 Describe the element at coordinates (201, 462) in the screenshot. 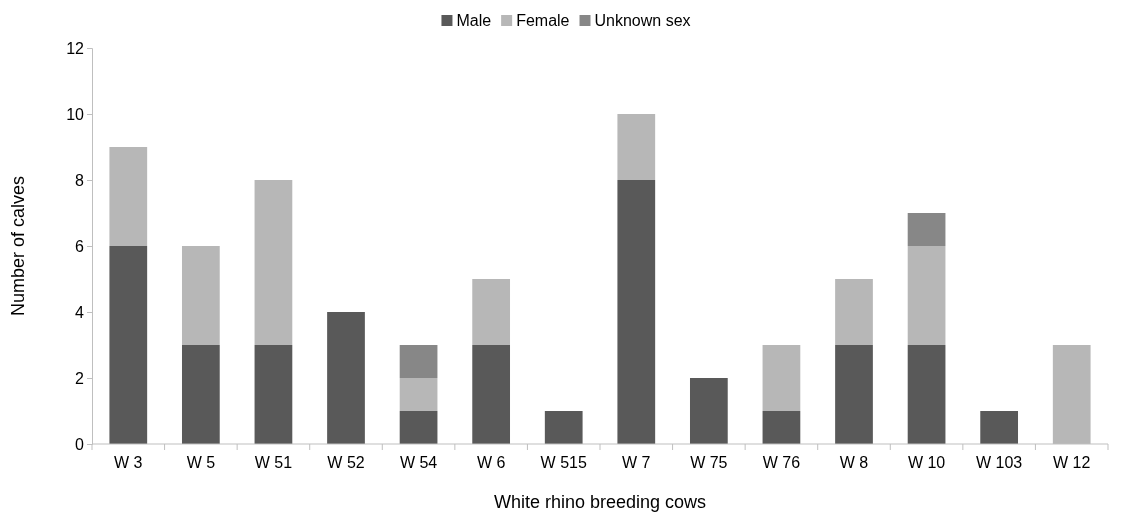

I see `x-tick-label: W 5` at that location.